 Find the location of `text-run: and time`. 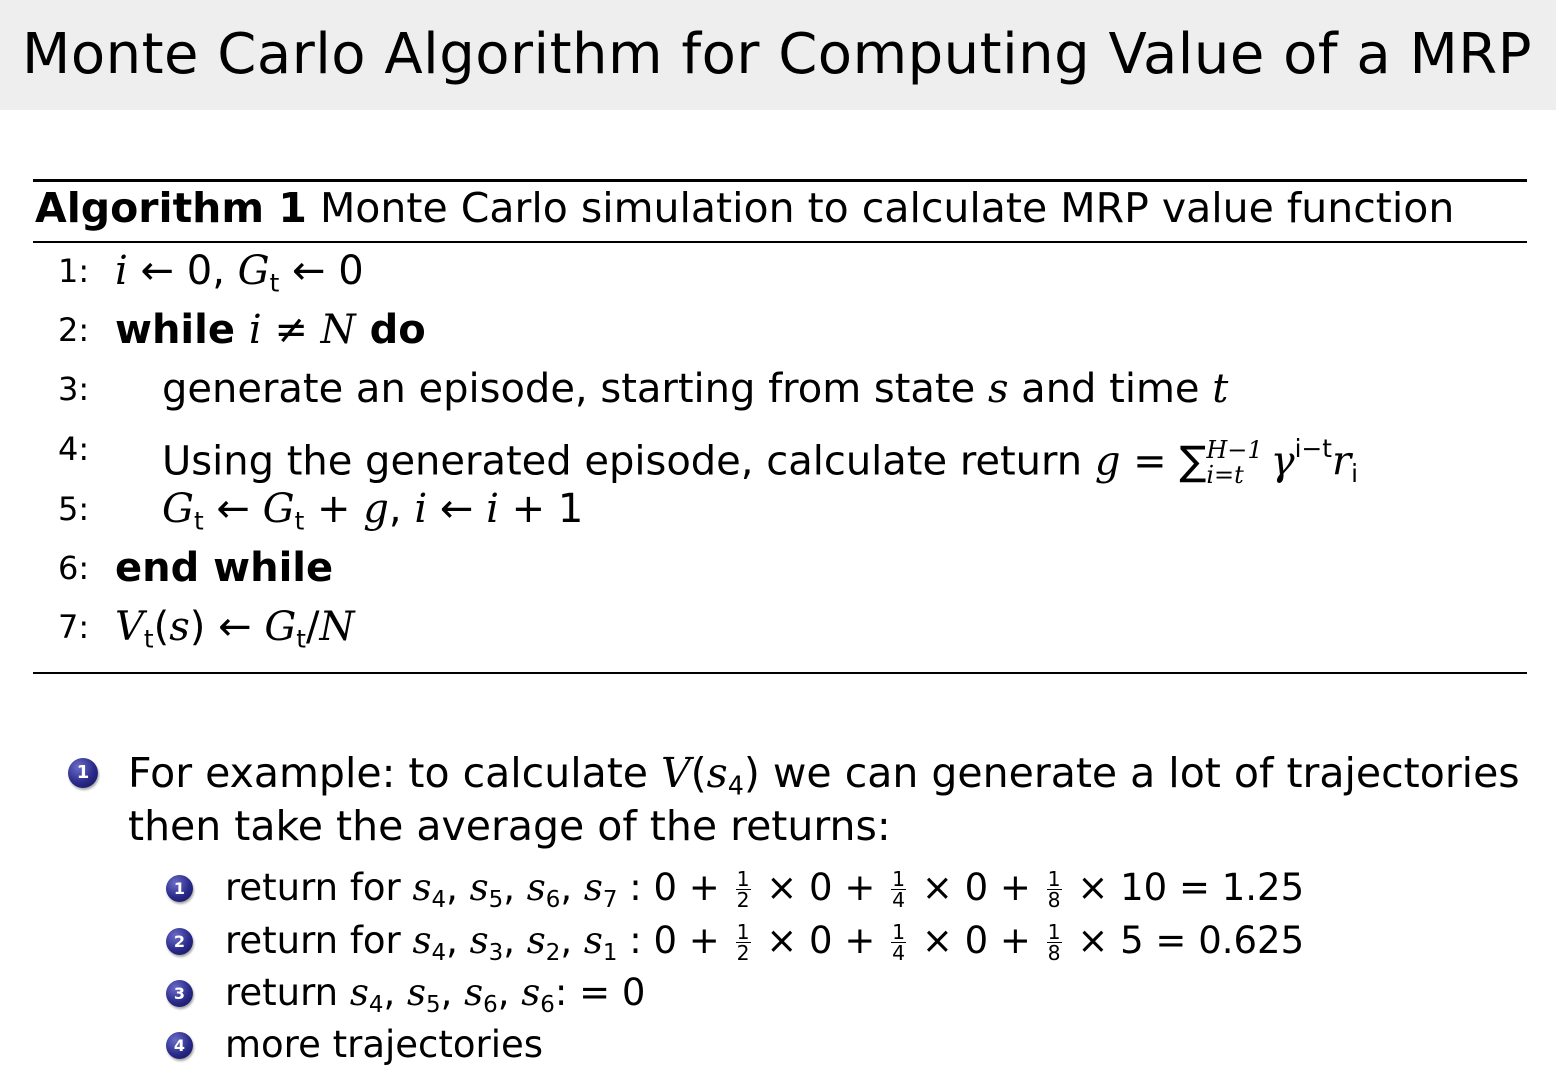

text-run: and time is located at coordinates (1110, 389).